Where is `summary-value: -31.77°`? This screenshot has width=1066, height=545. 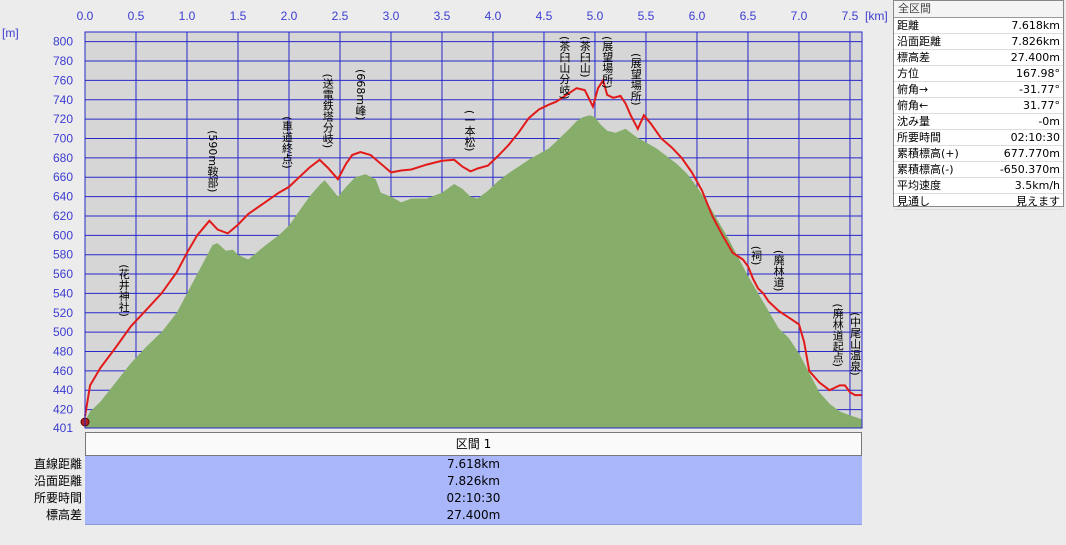 summary-value: -31.77° is located at coordinates (1021, 89).